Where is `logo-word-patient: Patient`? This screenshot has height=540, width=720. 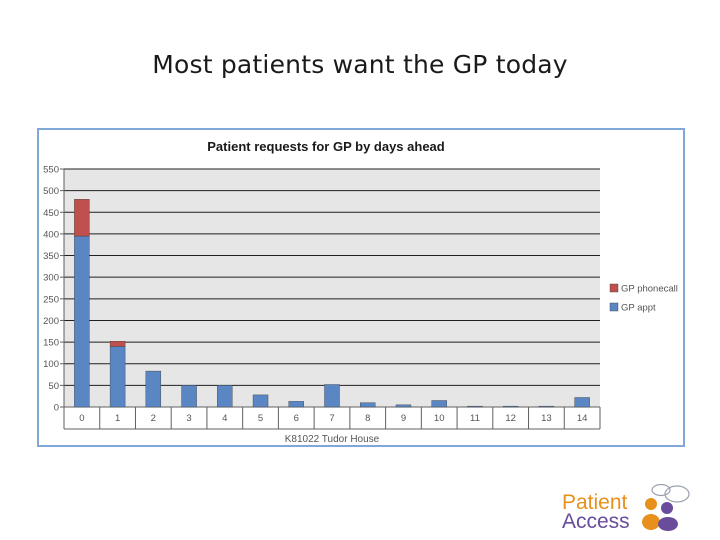
logo-word-patient: Patient is located at coordinates (595, 502).